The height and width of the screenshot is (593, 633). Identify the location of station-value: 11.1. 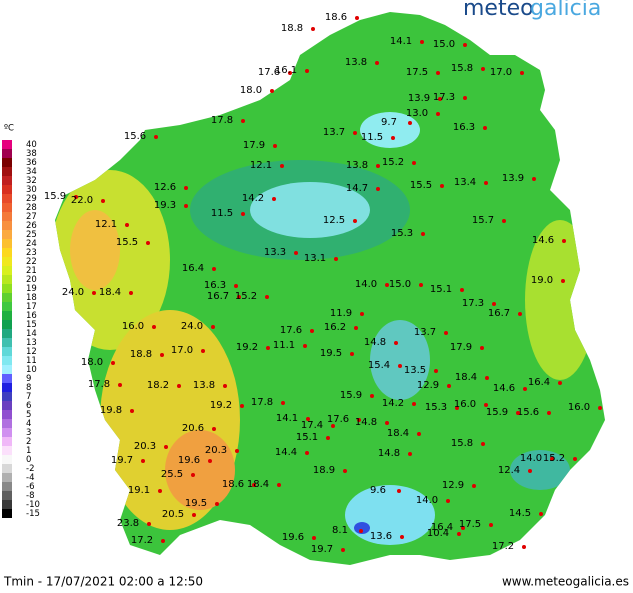
(284, 345).